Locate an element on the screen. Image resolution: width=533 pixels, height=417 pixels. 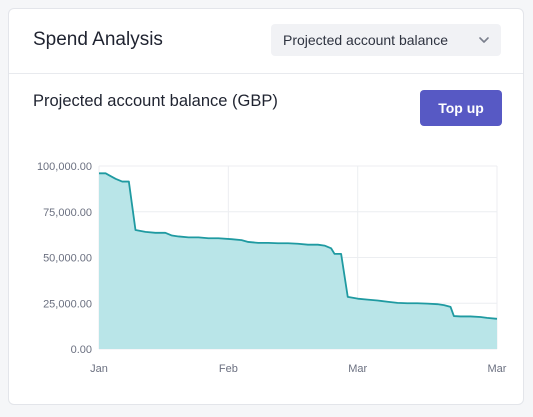
y-tick-label: 50,000.00 is located at coordinates (67, 259).